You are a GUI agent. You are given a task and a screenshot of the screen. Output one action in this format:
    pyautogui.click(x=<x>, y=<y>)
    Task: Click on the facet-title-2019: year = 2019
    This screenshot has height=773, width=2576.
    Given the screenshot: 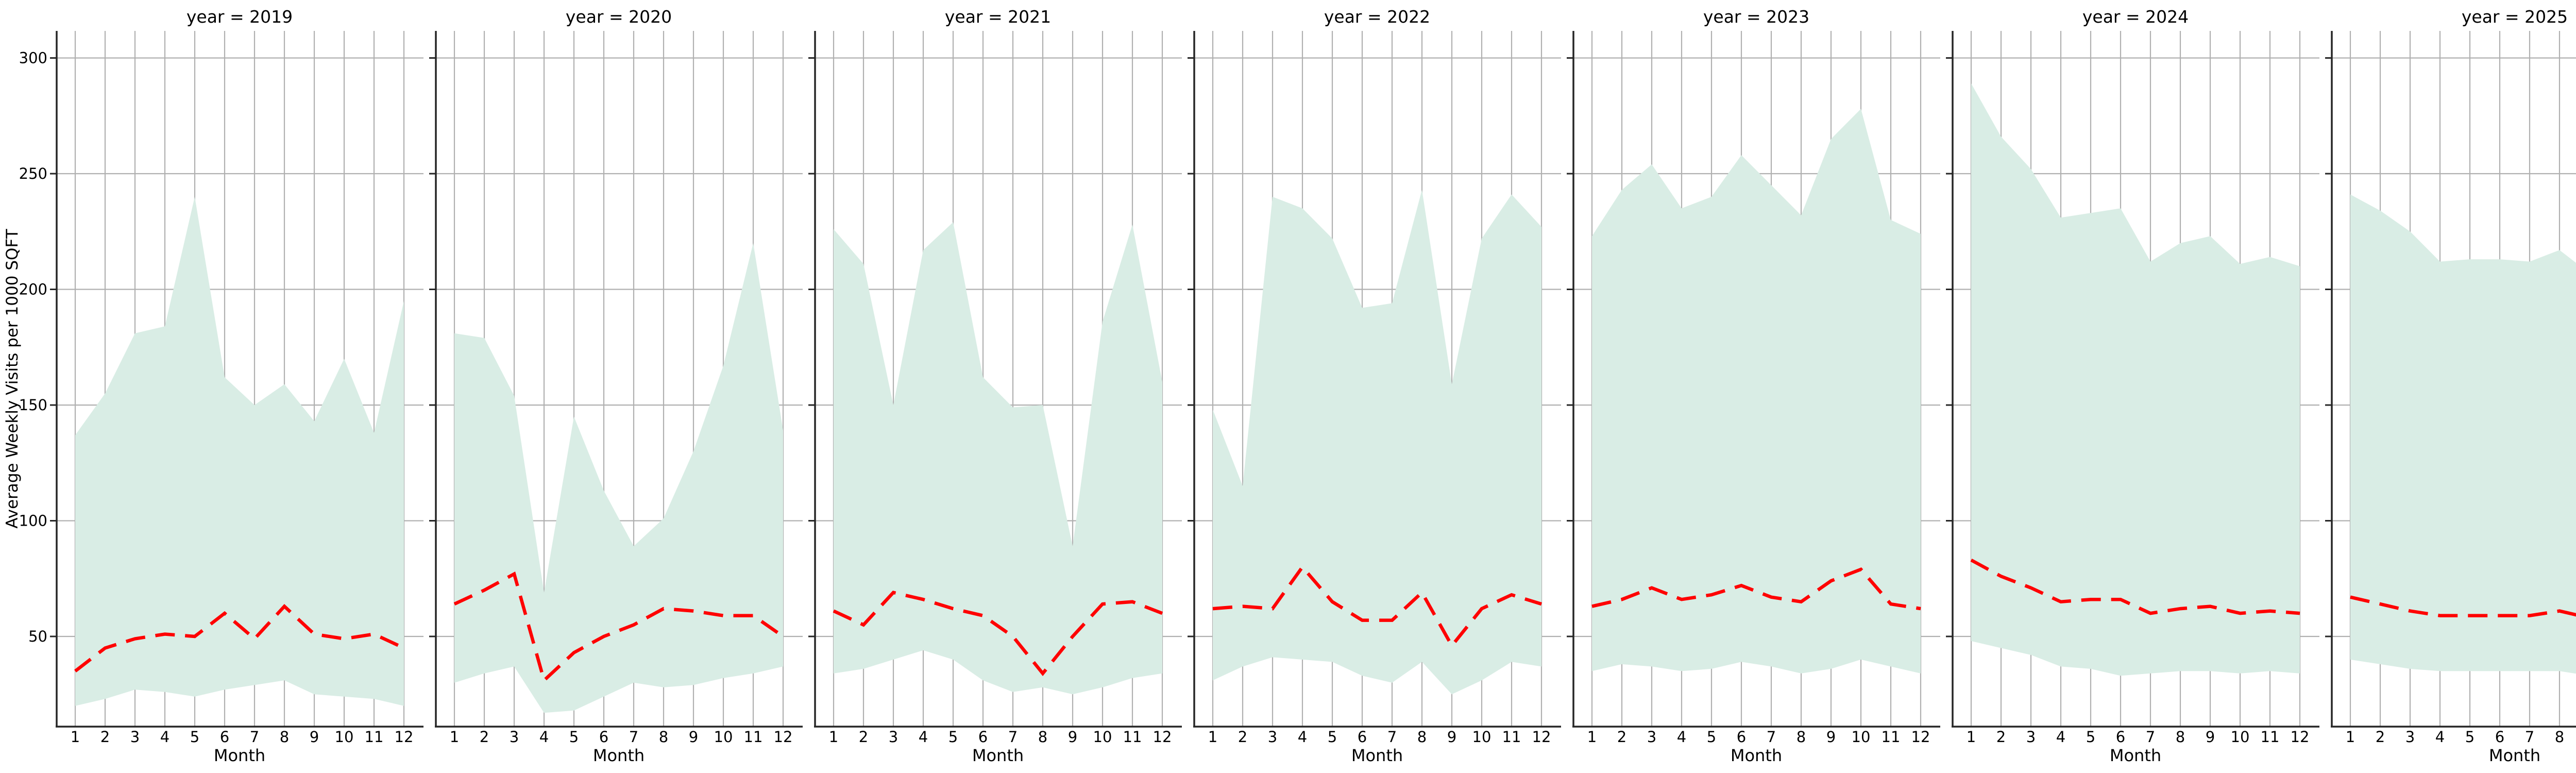 What is the action you would take?
    pyautogui.click(x=240, y=17)
    